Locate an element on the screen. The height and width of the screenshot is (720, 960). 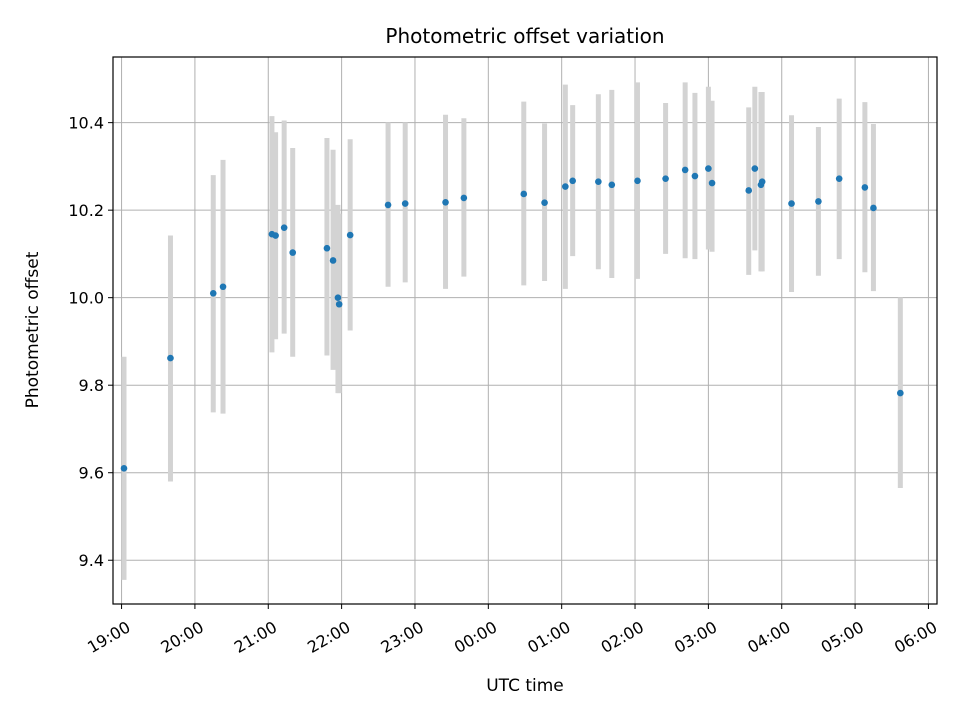
y-tick-label: 9.4 is located at coordinates (91, 560).